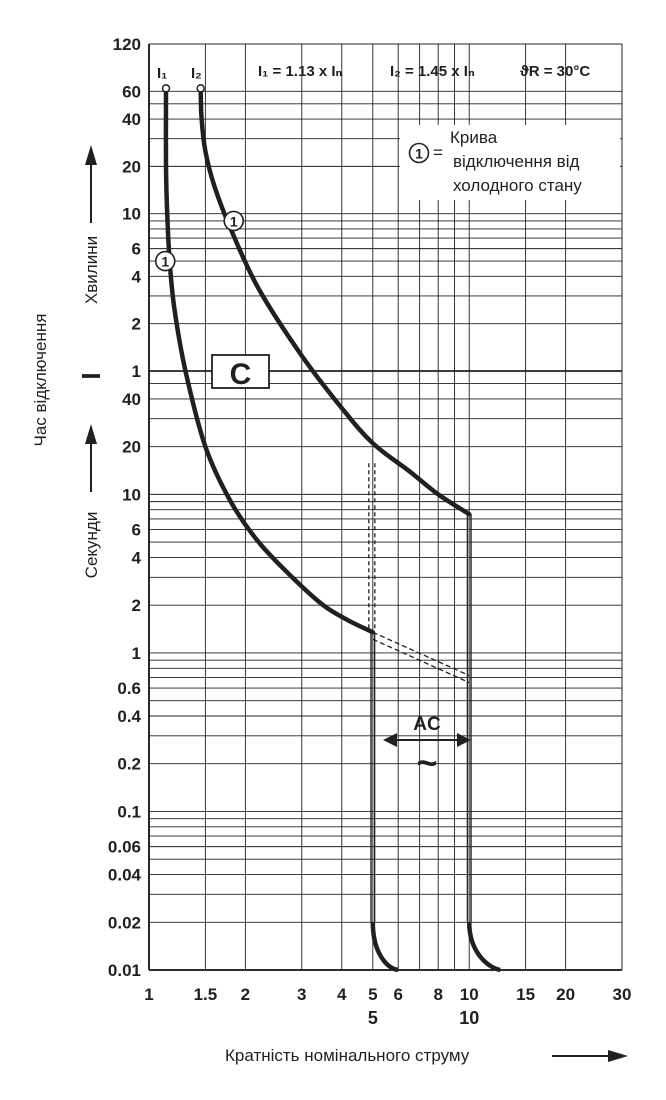 The width and height of the screenshot is (666, 1100). What do you see at coordinates (91, 434) in the screenshot?
I see `seconds-arrow-head` at bounding box center [91, 434].